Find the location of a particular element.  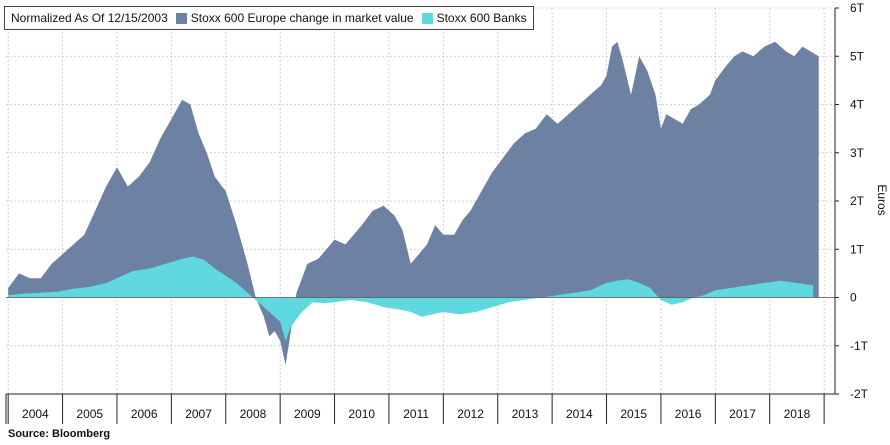

legend-item-stoxx600: Stoxx 600 Europe change in market value is located at coordinates (294, 18).